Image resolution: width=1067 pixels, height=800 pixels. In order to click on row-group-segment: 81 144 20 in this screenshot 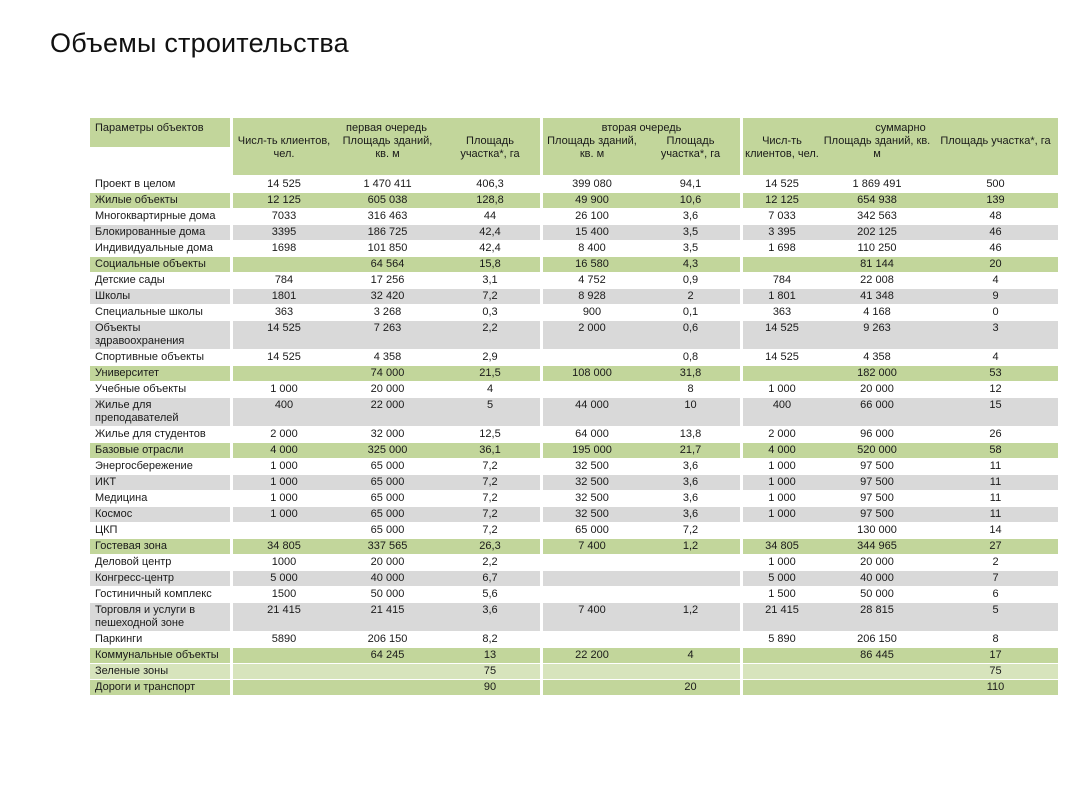, I will do `click(900, 264)`.